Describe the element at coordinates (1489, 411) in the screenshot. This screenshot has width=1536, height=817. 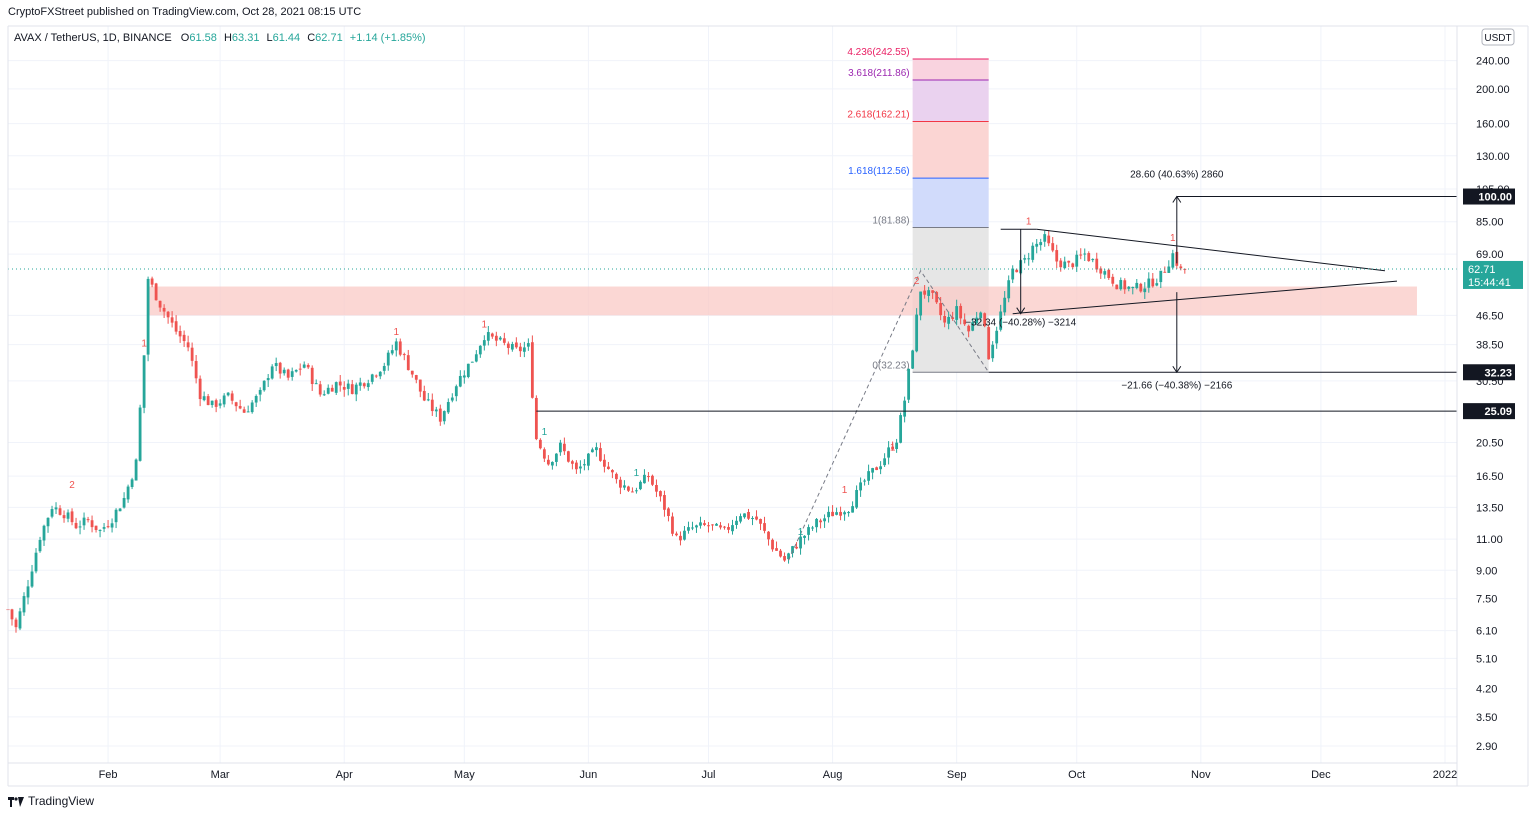
I see `level-badge` at that location.